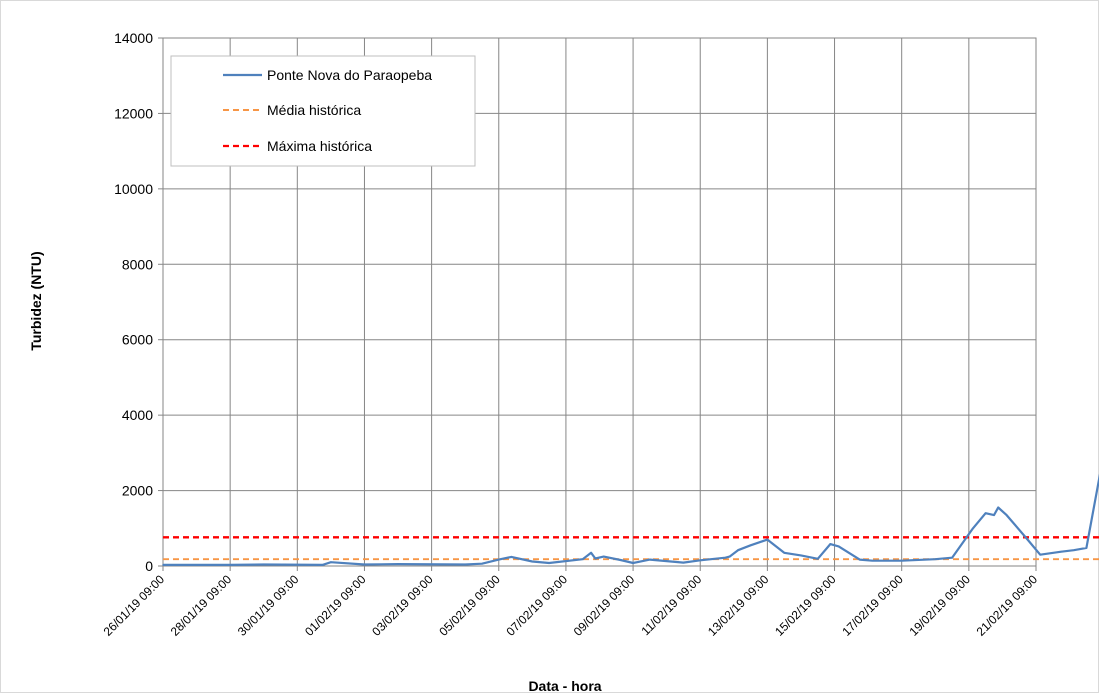  Describe the element at coordinates (137, 340) in the screenshot. I see `y-tick-label: 6000` at that location.